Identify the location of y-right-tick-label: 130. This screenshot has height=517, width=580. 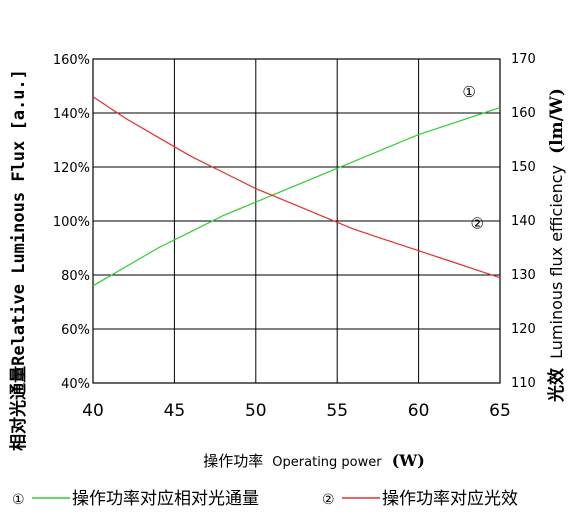
(523, 275).